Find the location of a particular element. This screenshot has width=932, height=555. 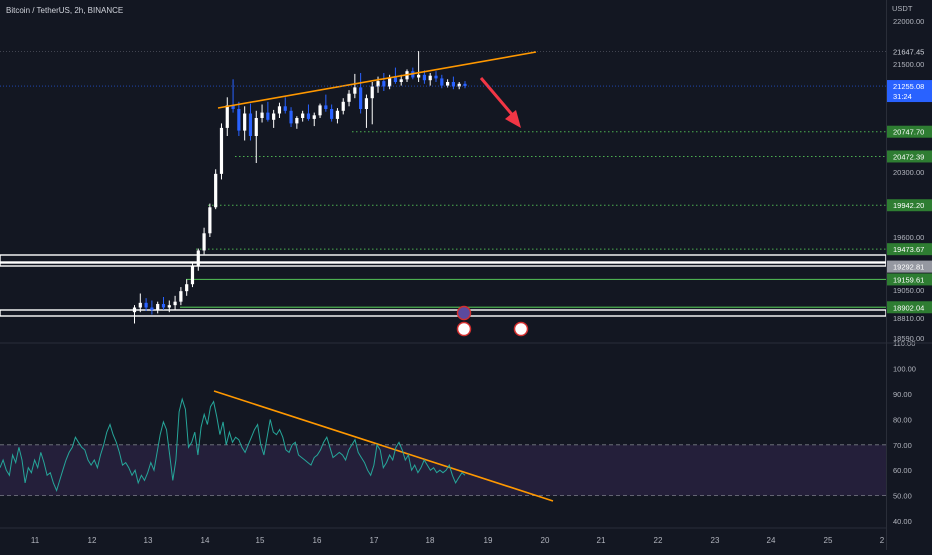

down-arrow-shaft is located at coordinates (498, 98).